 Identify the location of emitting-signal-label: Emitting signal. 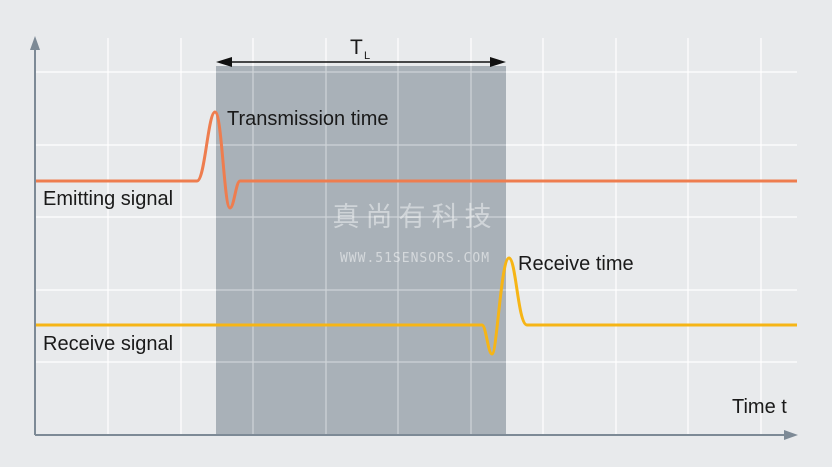
(108, 199).